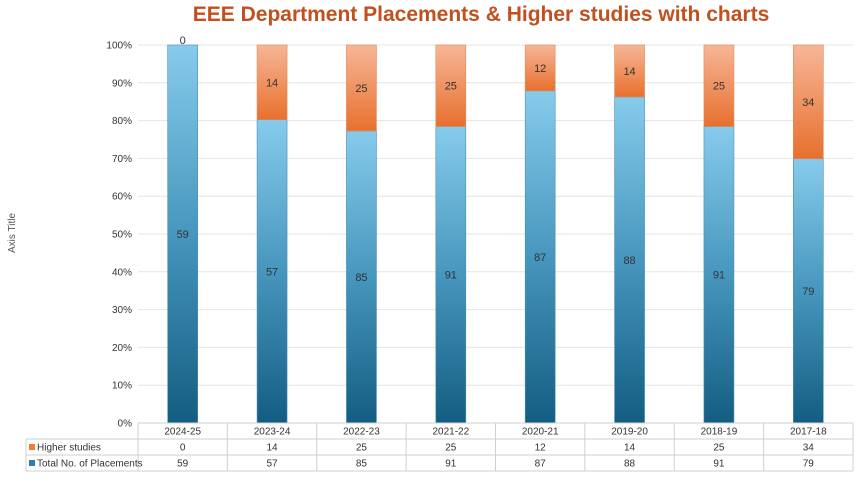 This screenshot has height=481, width=862. I want to click on table-cell-placements: 79, so click(809, 464).